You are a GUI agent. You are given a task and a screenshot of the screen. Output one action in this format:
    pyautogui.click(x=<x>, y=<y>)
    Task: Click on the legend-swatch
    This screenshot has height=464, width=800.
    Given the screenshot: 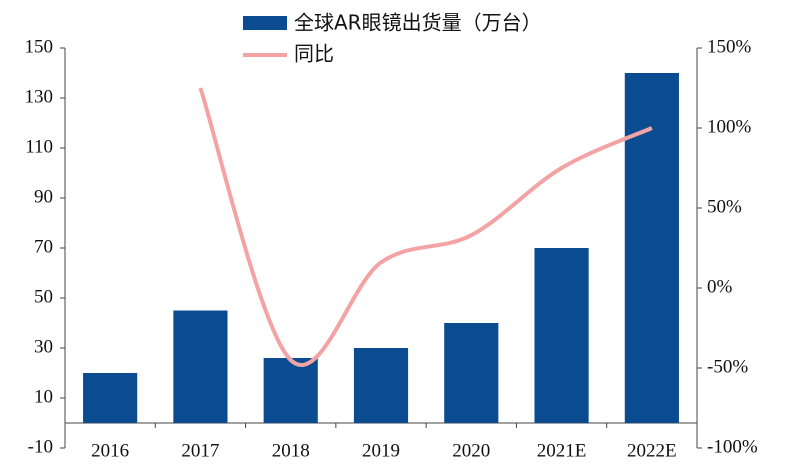 What is the action you would take?
    pyautogui.click(x=265, y=23)
    